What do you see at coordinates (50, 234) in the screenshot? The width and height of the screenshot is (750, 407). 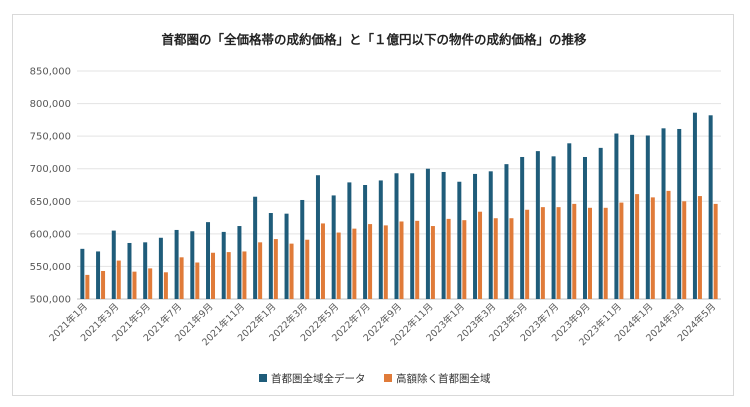 I see `y-tick-label: 600,000` at bounding box center [50, 234].